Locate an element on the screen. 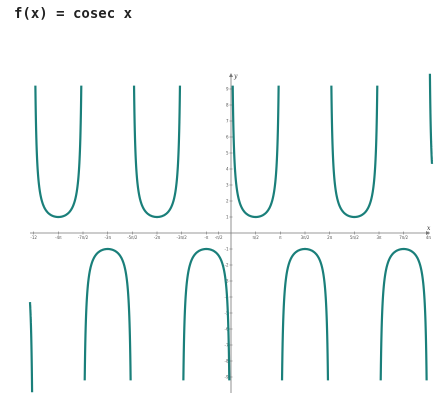 This screenshot has height=420, width=448. x-tick-label: 7π/2 is located at coordinates (403, 237).